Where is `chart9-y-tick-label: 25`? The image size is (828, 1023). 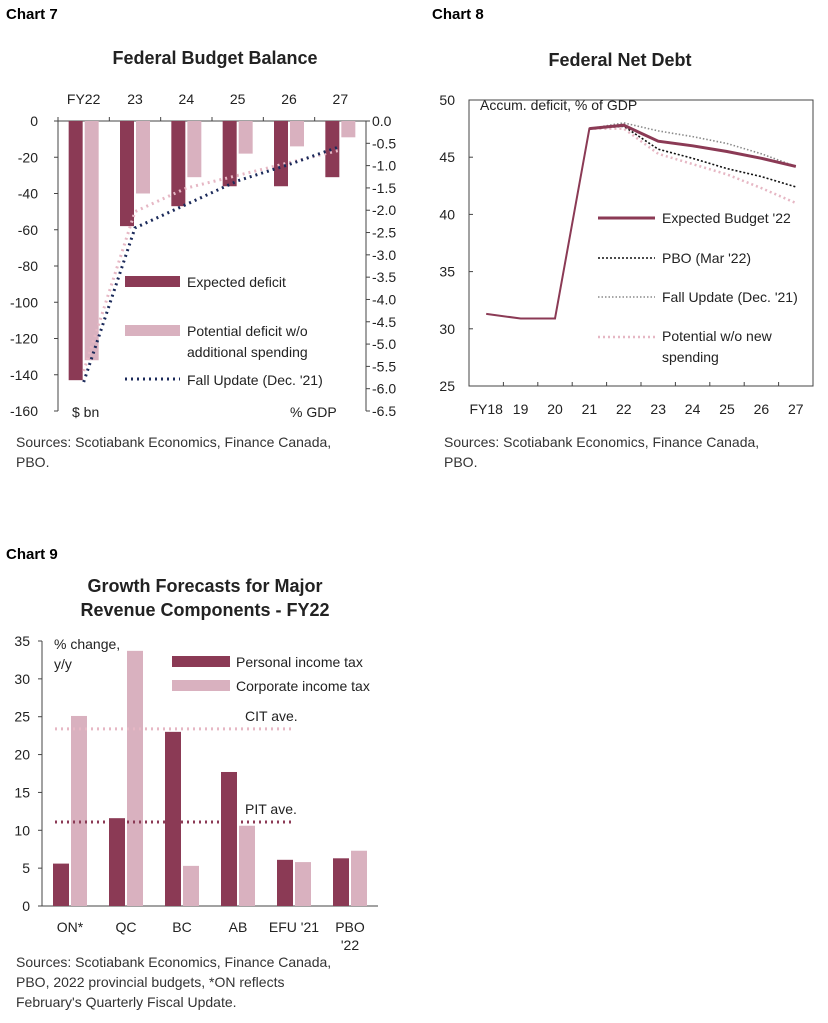 chart9-y-tick-label: 25 is located at coordinates (22, 717).